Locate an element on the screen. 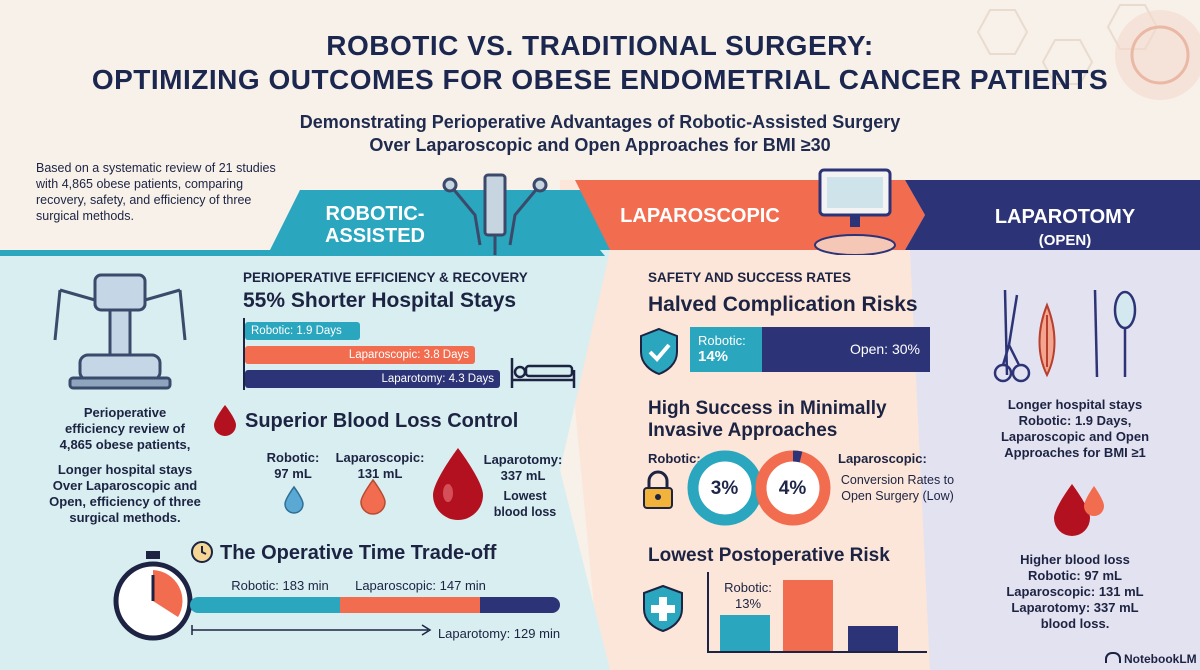 This screenshot has height=670, width=1200. page-title-line1: ROBOTIC VS. TRADITIONAL SURGERY: is located at coordinates (600, 45).